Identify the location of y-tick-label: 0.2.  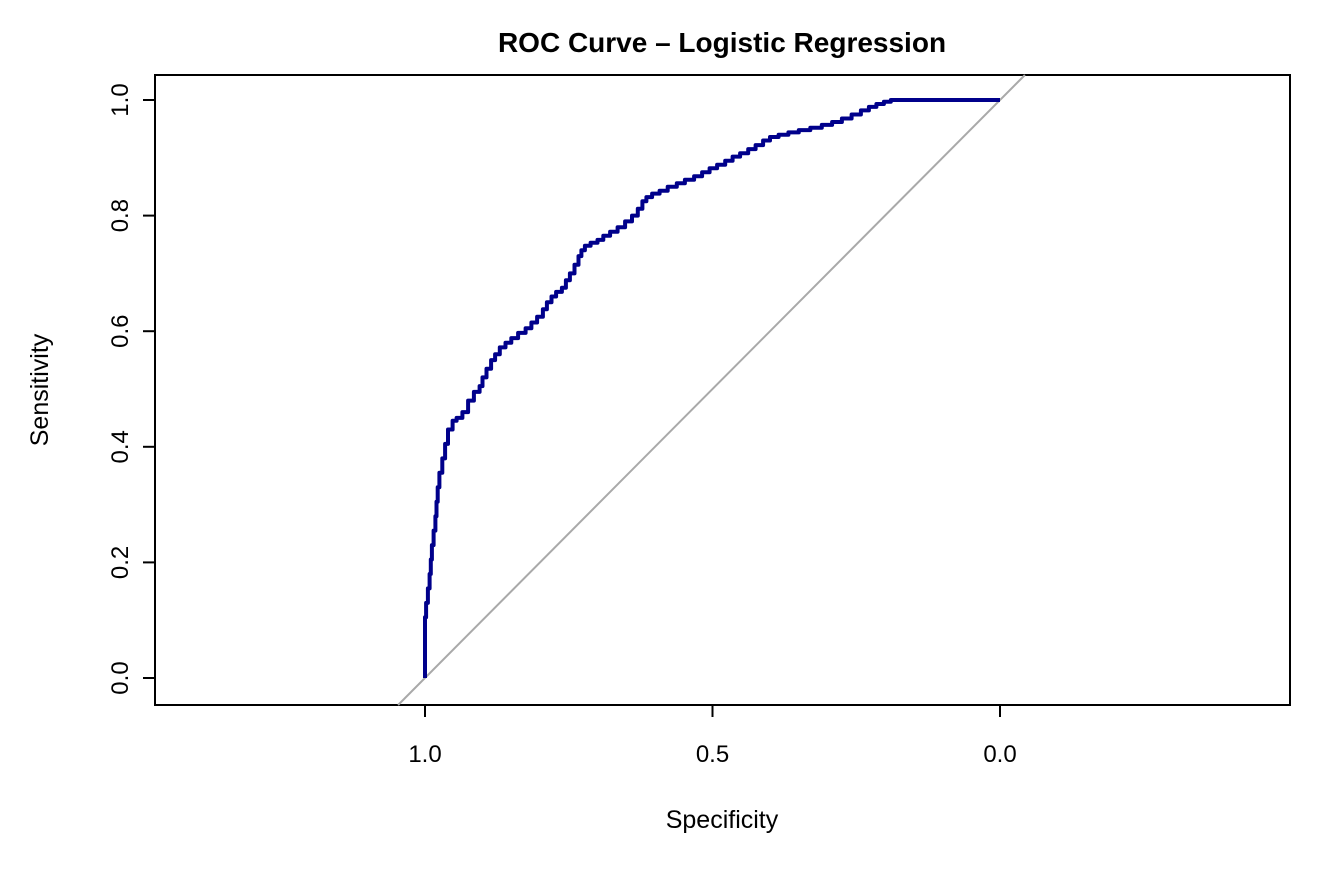
(120, 562).